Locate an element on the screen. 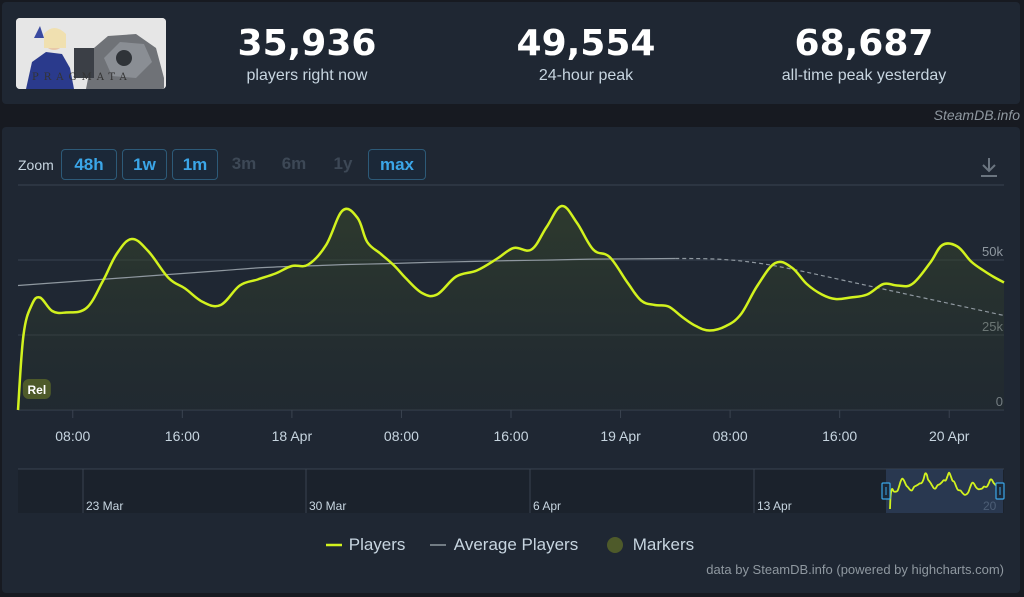  zoom-1w-button: 1w is located at coordinates (144, 164).